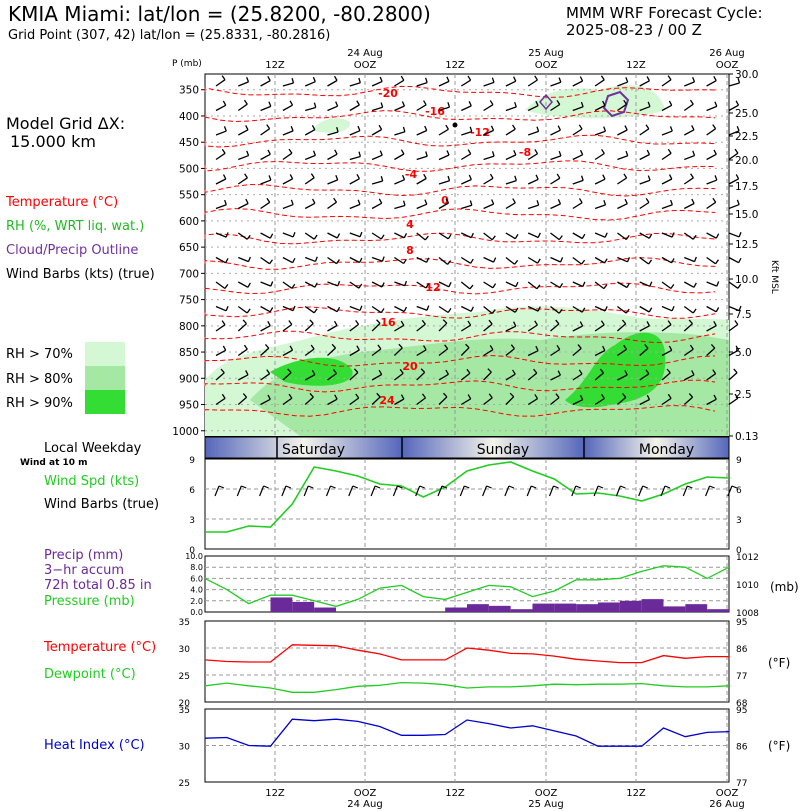  Describe the element at coordinates (185, 650) in the screenshot. I see `temperature-tick-label: 30` at that location.